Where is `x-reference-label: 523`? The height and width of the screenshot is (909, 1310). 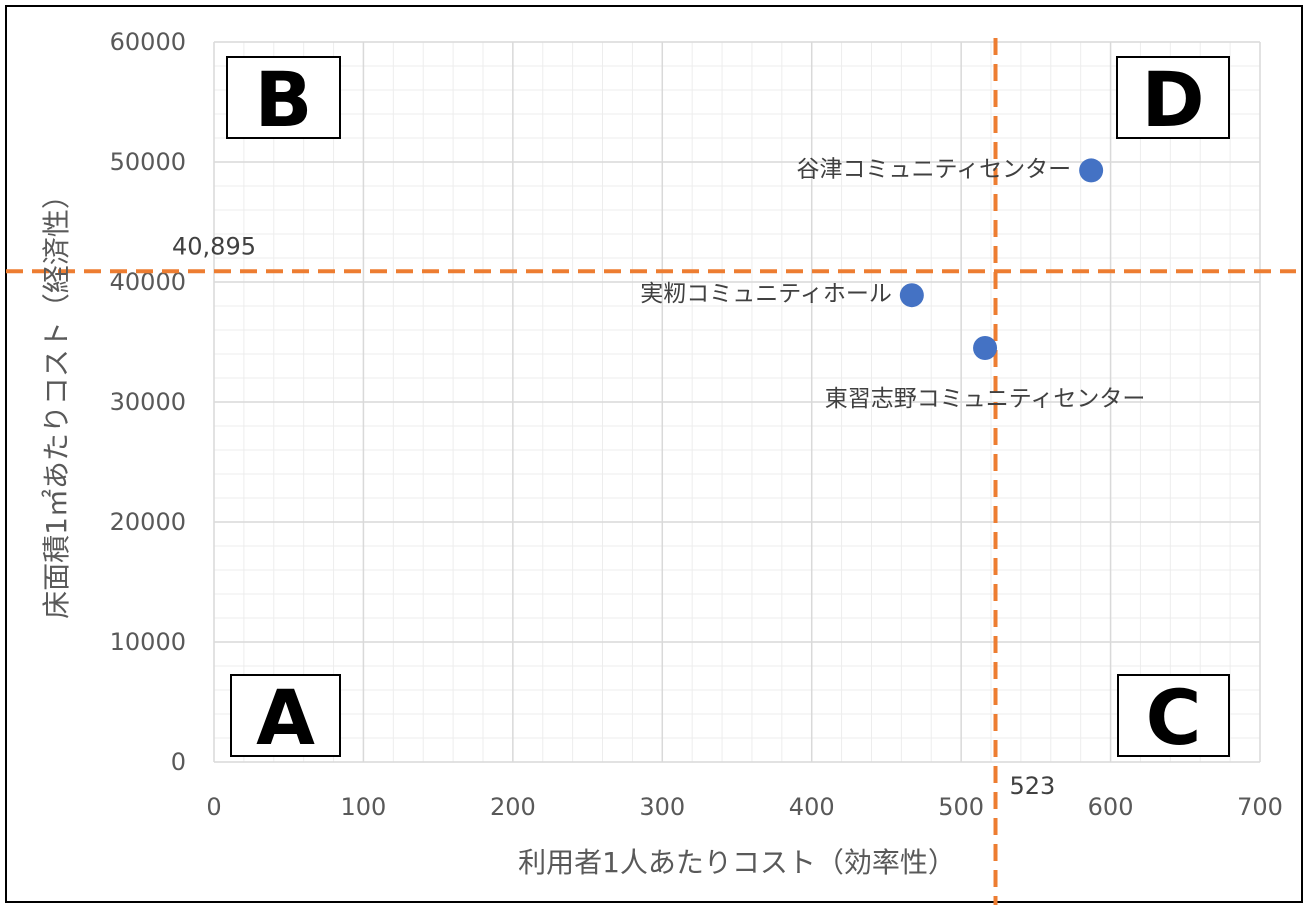 x-reference-label: 523 is located at coordinates (1033, 786).